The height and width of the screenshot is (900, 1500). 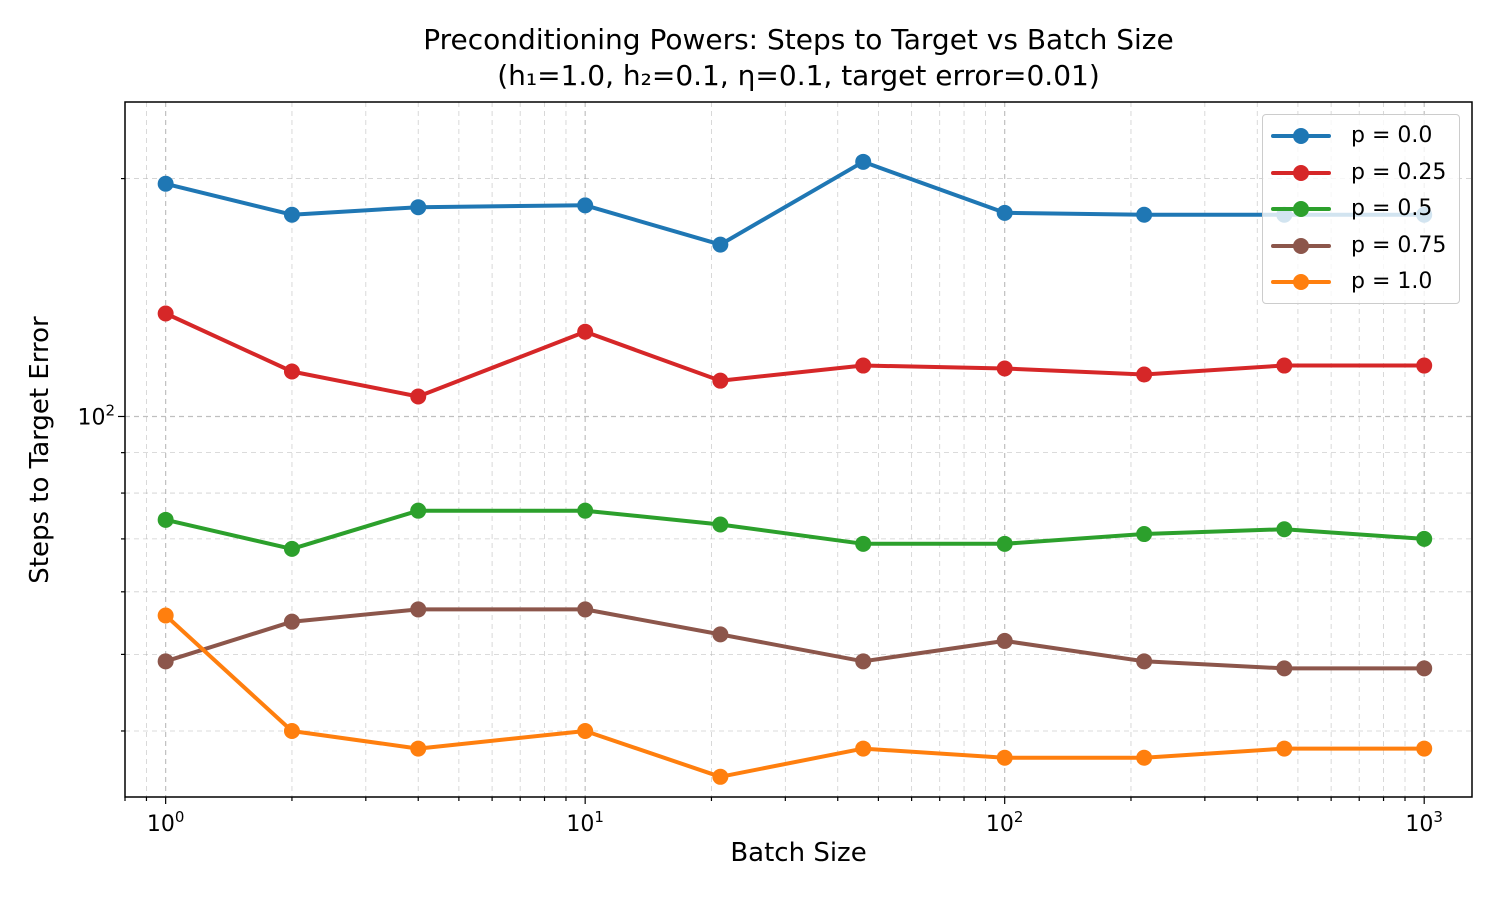 What do you see at coordinates (1399, 172) in the screenshot?
I see `legend-label: p = 0.25` at bounding box center [1399, 172].